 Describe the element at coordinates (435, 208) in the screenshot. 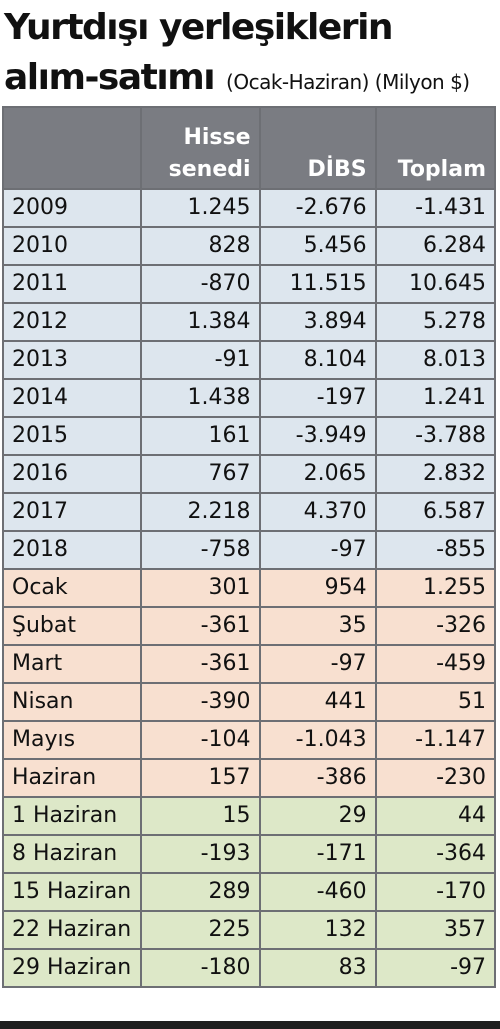

I see `cell-toplam: -1.431` at that location.